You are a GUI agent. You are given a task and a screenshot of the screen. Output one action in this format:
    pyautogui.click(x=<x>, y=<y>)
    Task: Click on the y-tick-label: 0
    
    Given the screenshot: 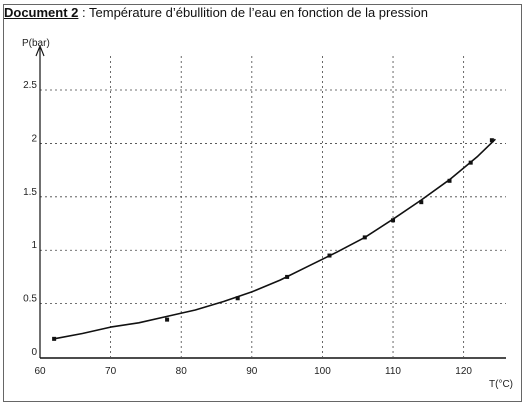 What is the action you would take?
    pyautogui.click(x=34, y=352)
    